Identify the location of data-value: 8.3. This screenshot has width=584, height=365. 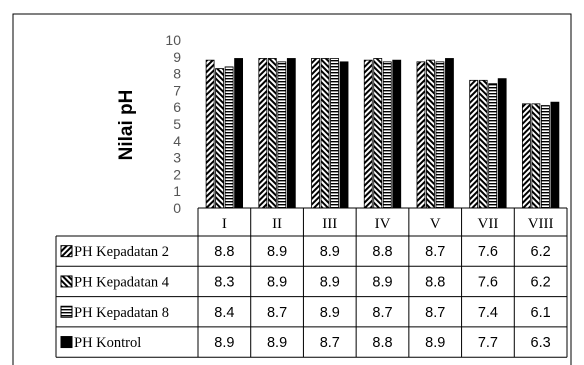
(224, 282).